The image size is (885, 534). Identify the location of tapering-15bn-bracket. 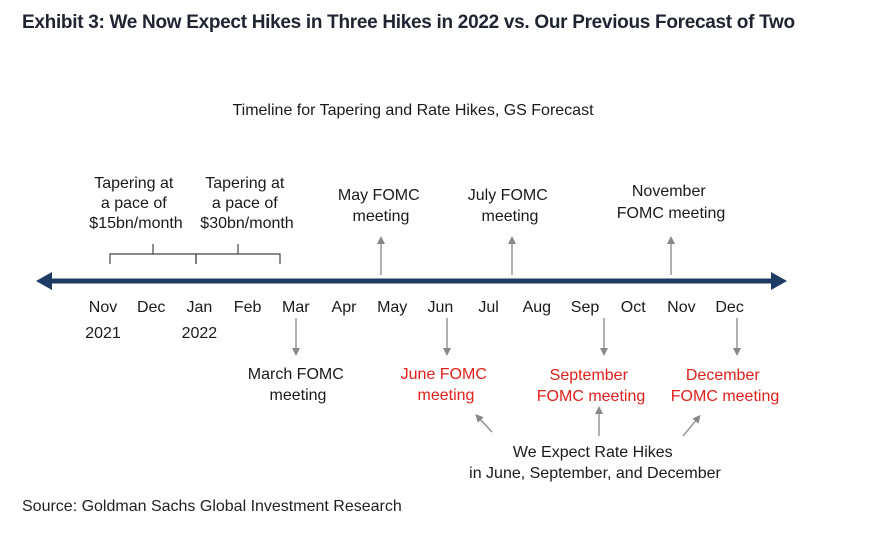
(153, 254).